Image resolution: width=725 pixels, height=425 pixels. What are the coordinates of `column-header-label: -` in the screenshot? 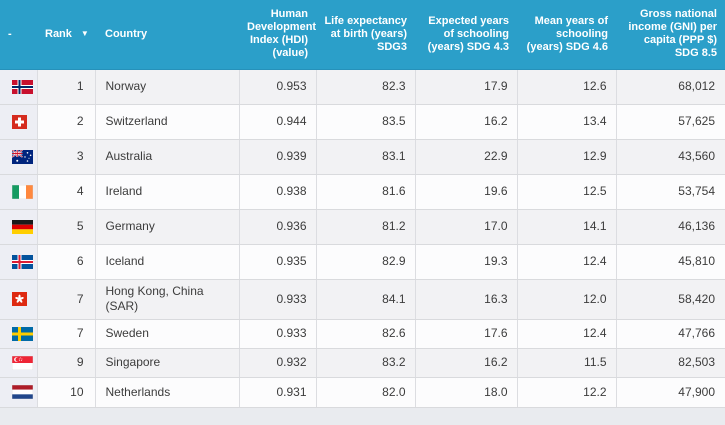 It's located at (10, 33).